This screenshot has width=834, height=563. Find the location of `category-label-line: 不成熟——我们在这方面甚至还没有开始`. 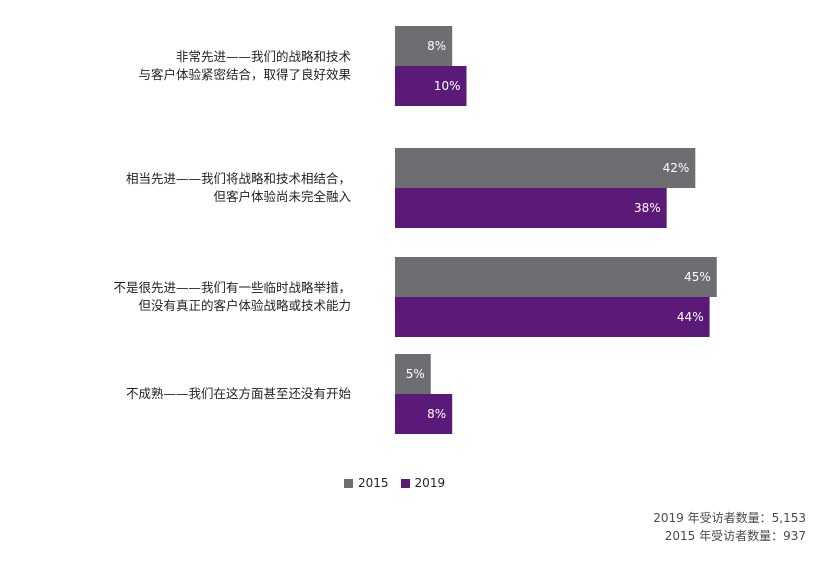

category-label-line: 不成熟——我们在这方面甚至还没有开始 is located at coordinates (238, 393).